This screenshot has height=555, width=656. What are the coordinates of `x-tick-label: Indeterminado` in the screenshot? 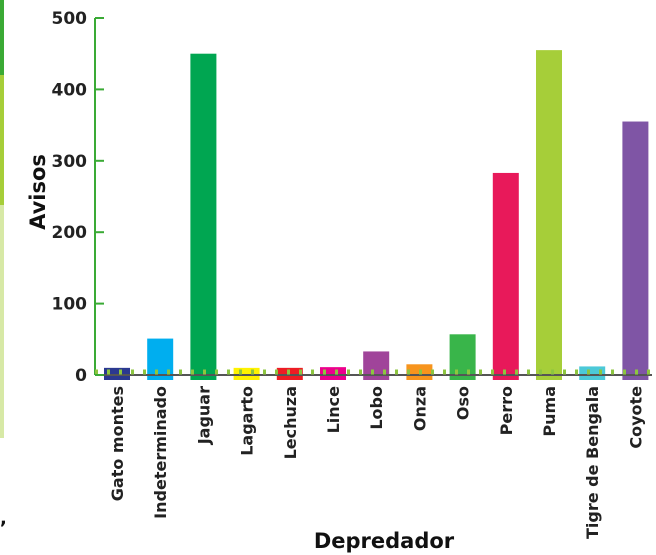 It's located at (160, 452).